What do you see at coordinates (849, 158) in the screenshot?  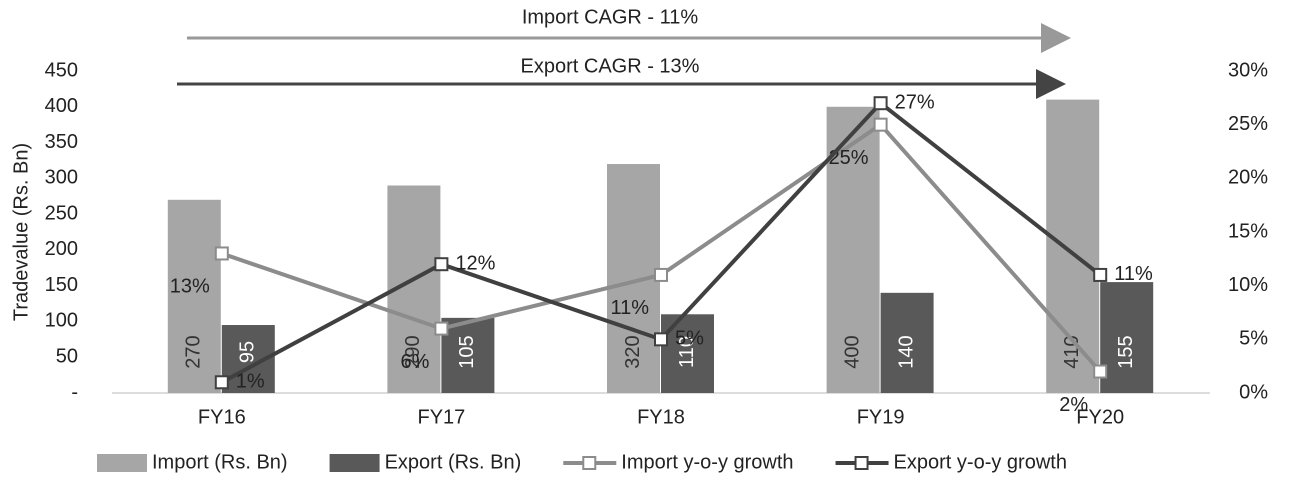 I see `data-label: 25%` at bounding box center [849, 158].